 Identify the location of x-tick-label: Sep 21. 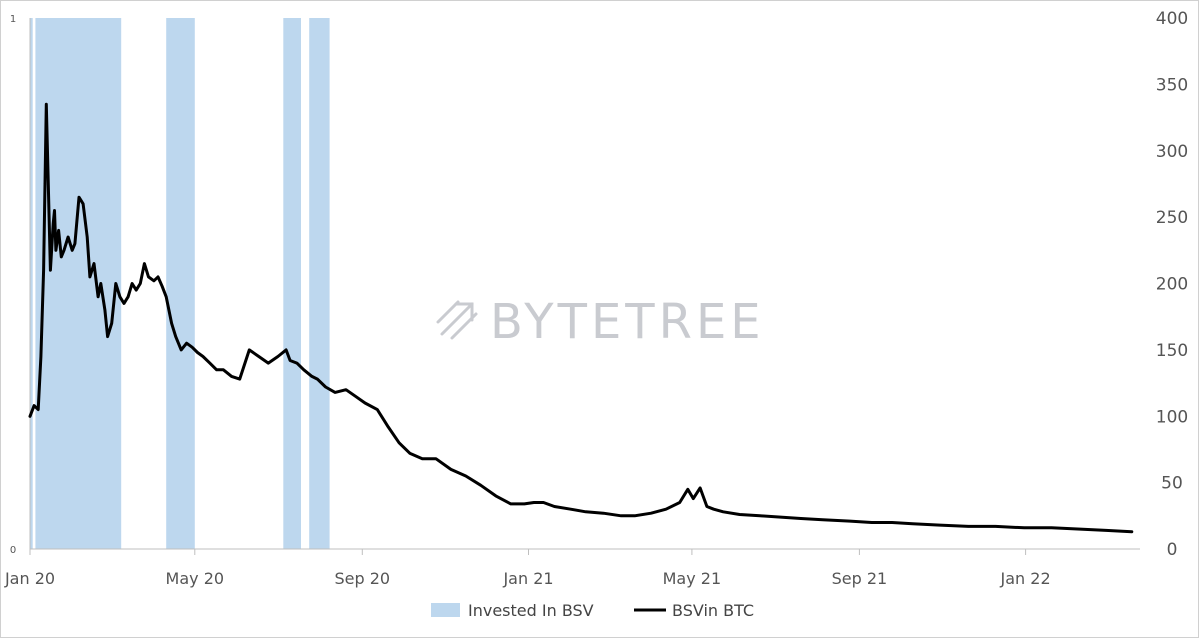
(860, 578).